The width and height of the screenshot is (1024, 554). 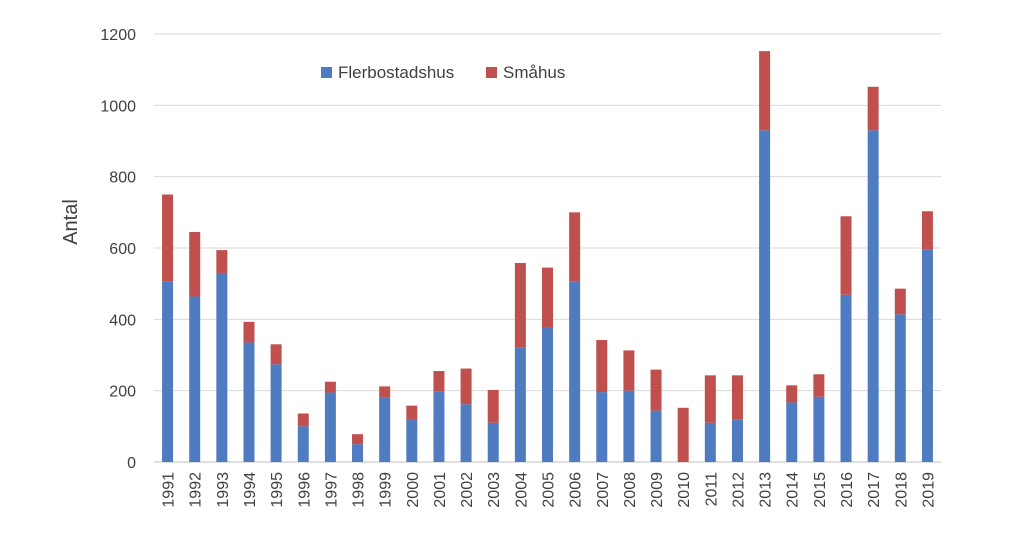 I want to click on y-axis-ticks: 0 200 400 600 800 1000 1200, so click(x=118, y=249).